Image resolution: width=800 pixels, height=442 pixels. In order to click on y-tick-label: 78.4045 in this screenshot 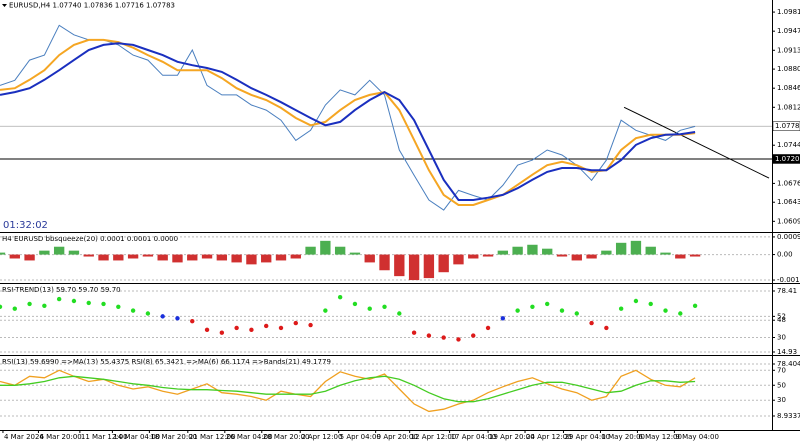, I will do `click(788, 364)`.